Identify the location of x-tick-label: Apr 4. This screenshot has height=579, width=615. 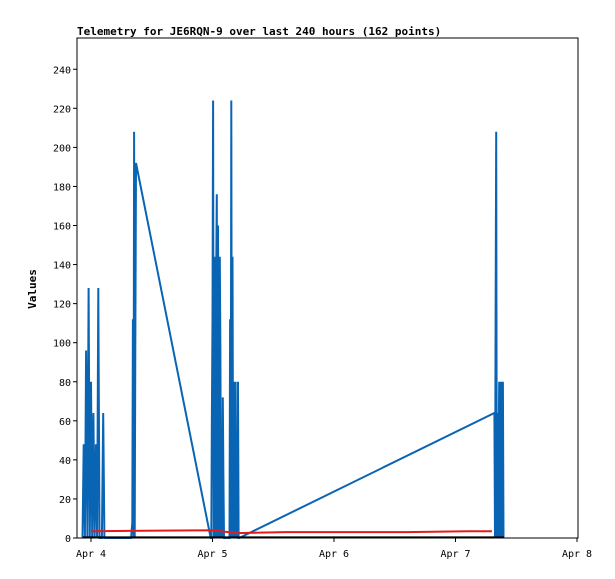
(91, 554).